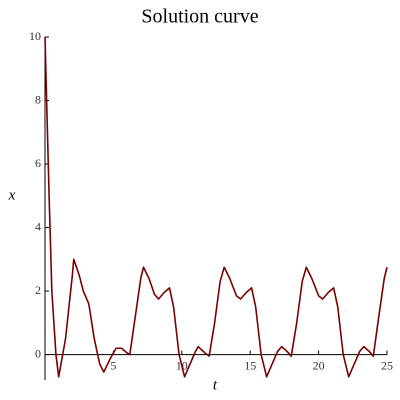 Image resolution: width=400 pixels, height=400 pixels. Describe the element at coordinates (199, 17) in the screenshot. I see `chart-title: Solution curve` at that location.